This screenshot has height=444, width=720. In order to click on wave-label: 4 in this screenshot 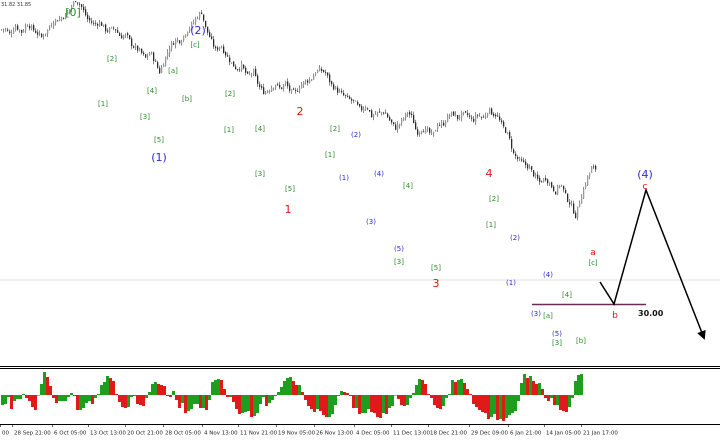, I will do `click(489, 173)`.